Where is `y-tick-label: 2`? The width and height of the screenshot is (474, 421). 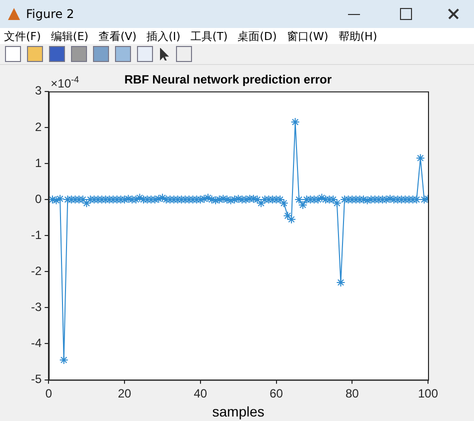
y-tick-label: 2 is located at coordinates (38, 127).